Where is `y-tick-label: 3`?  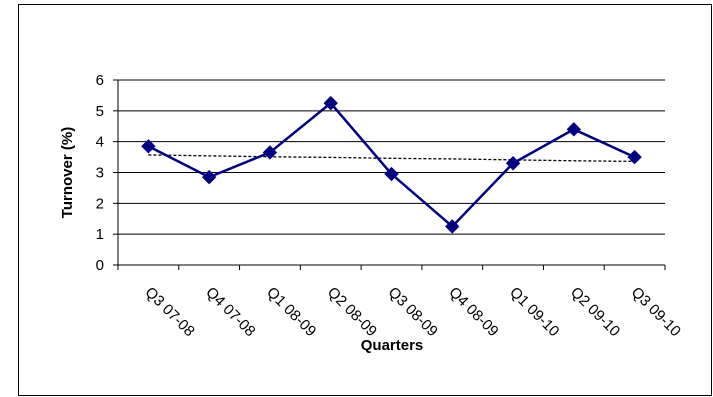 y-tick-label: 3 is located at coordinates (100, 173).